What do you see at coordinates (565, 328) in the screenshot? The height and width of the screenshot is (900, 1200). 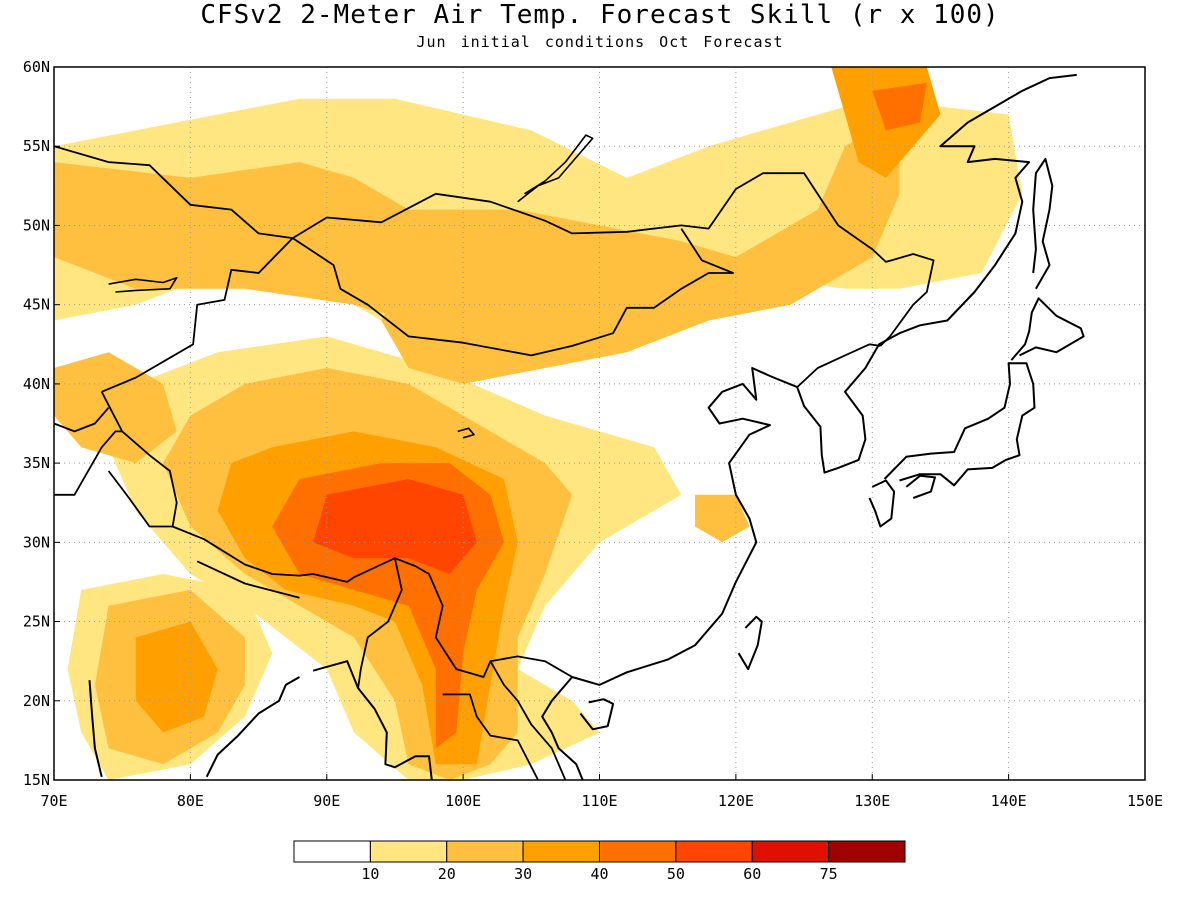 I see `contour-mongolia-band` at bounding box center [565, 328].